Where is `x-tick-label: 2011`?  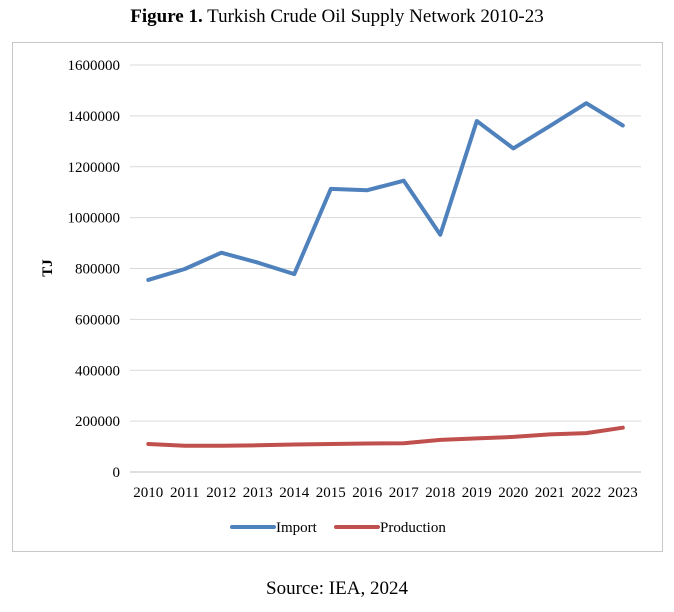 x-tick-label: 2011 is located at coordinates (184, 493).